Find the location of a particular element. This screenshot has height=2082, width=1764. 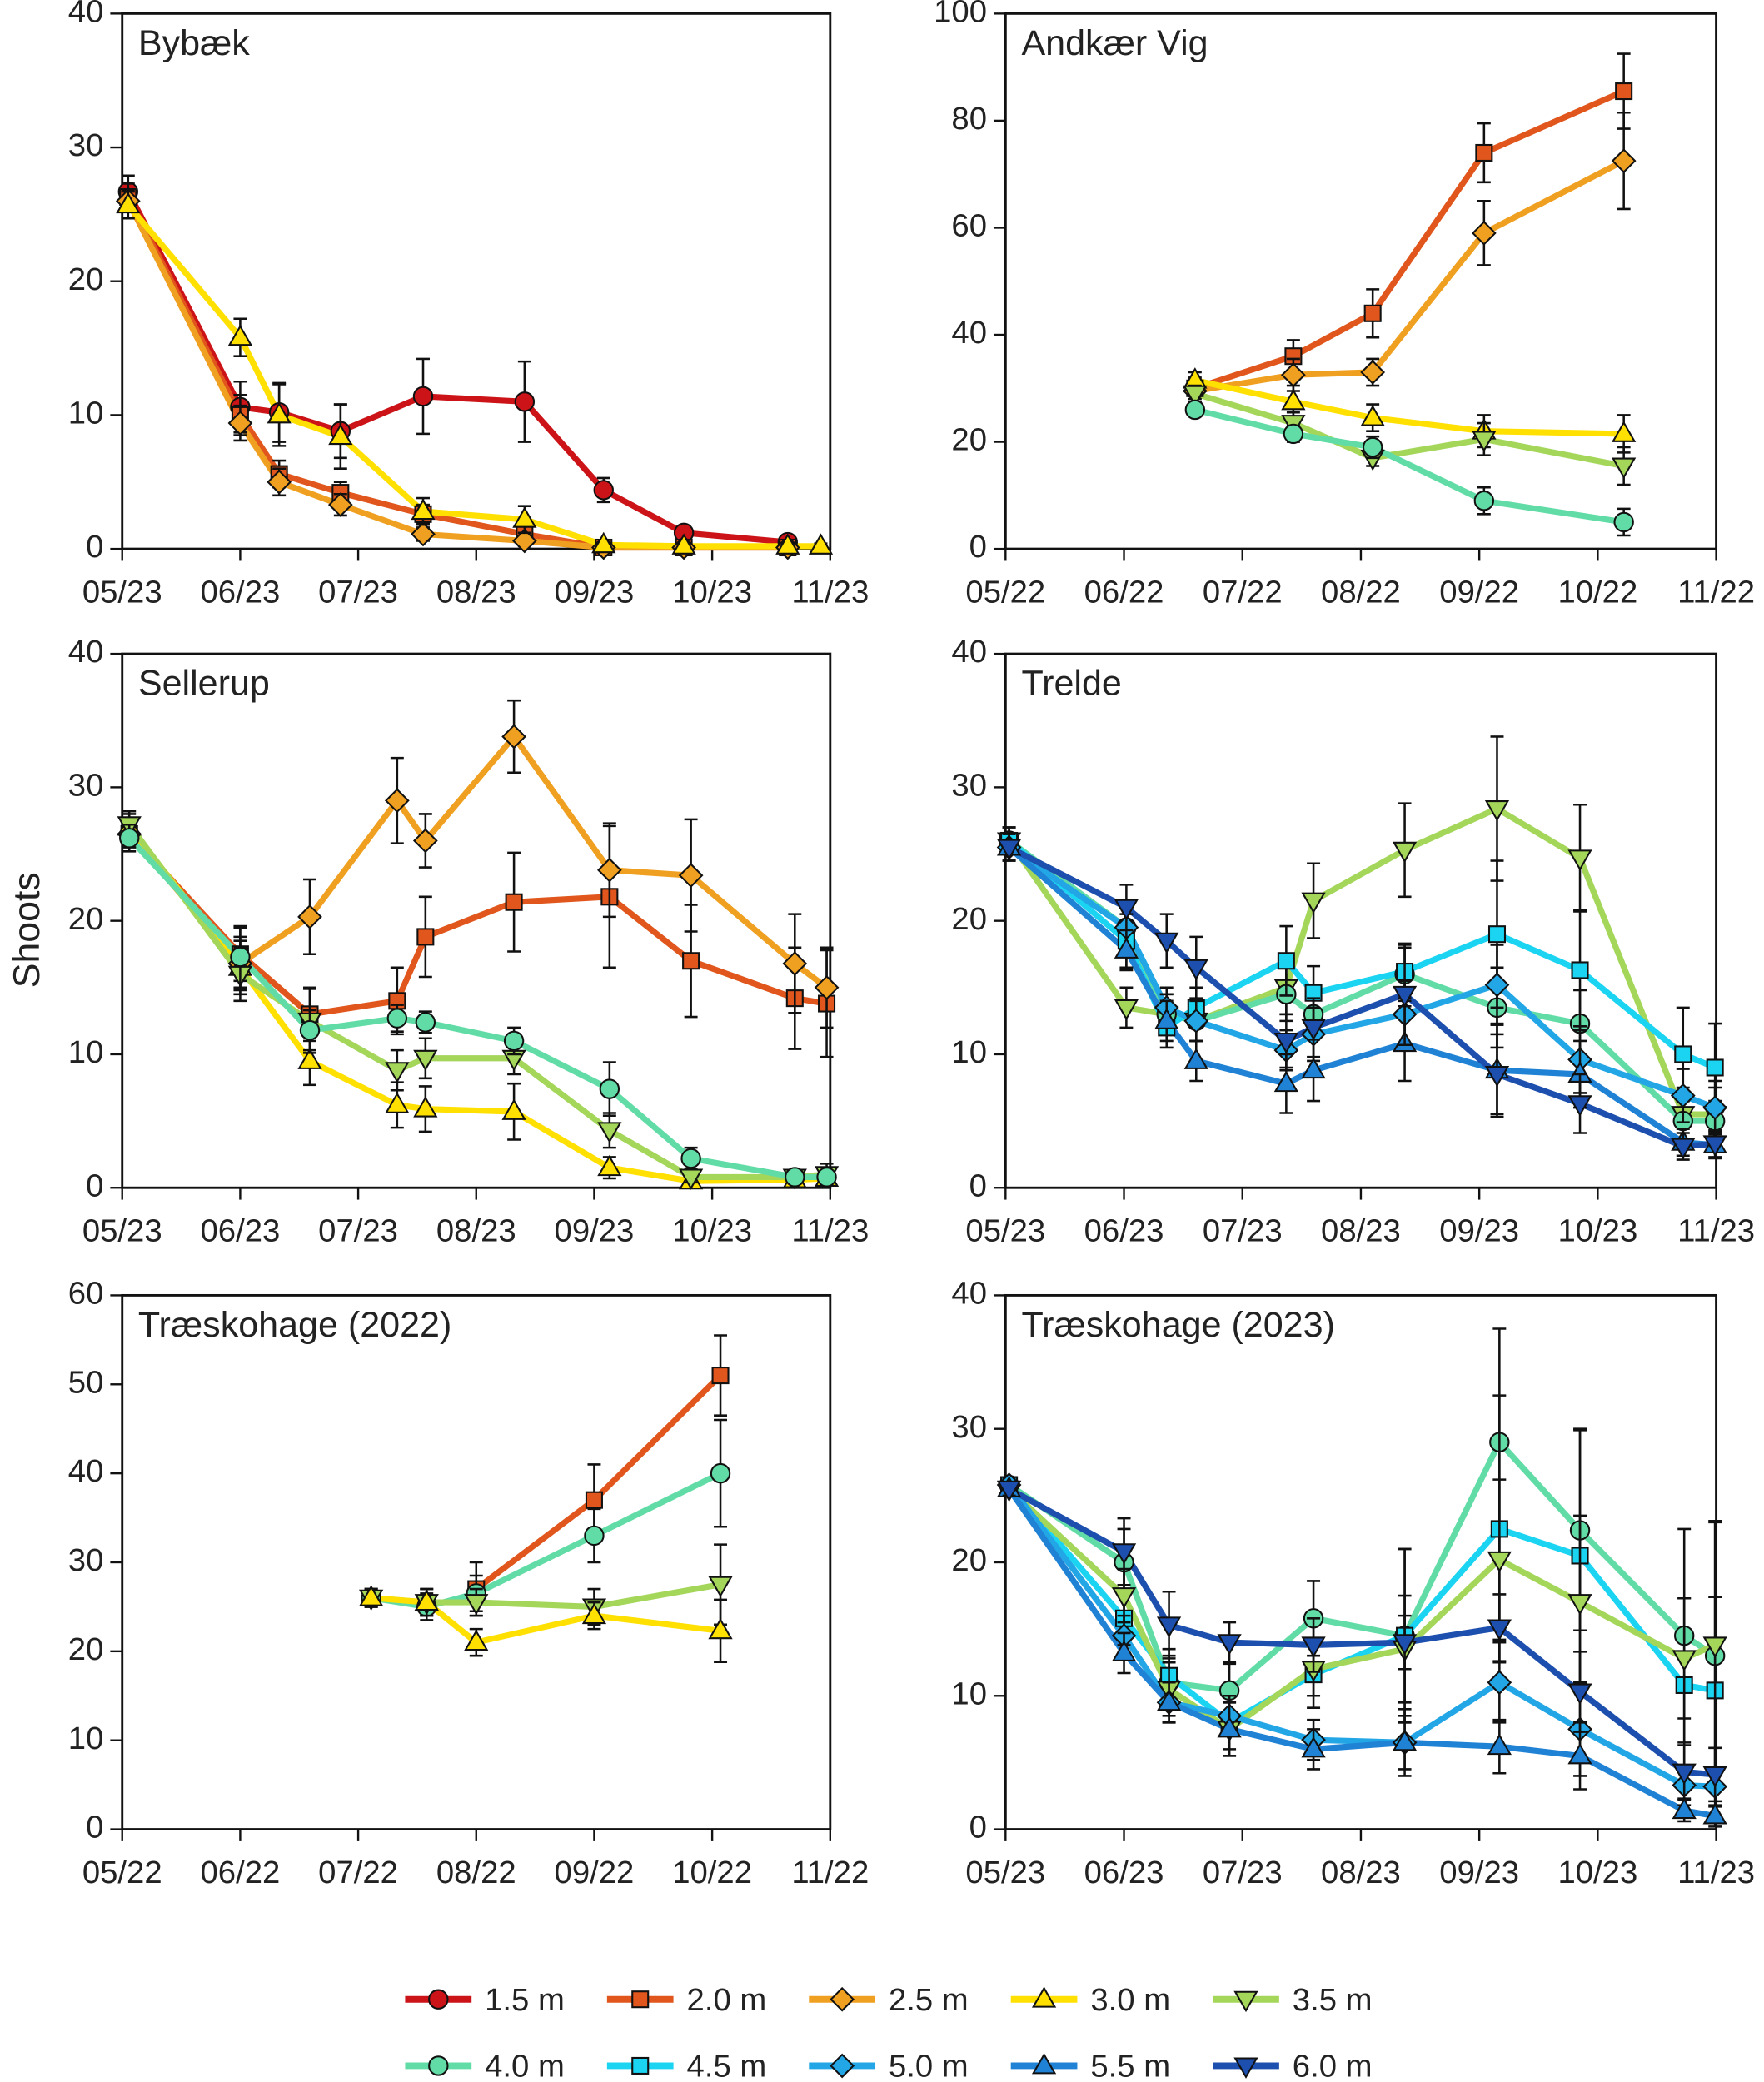

plot-frame is located at coordinates (476, 1561).